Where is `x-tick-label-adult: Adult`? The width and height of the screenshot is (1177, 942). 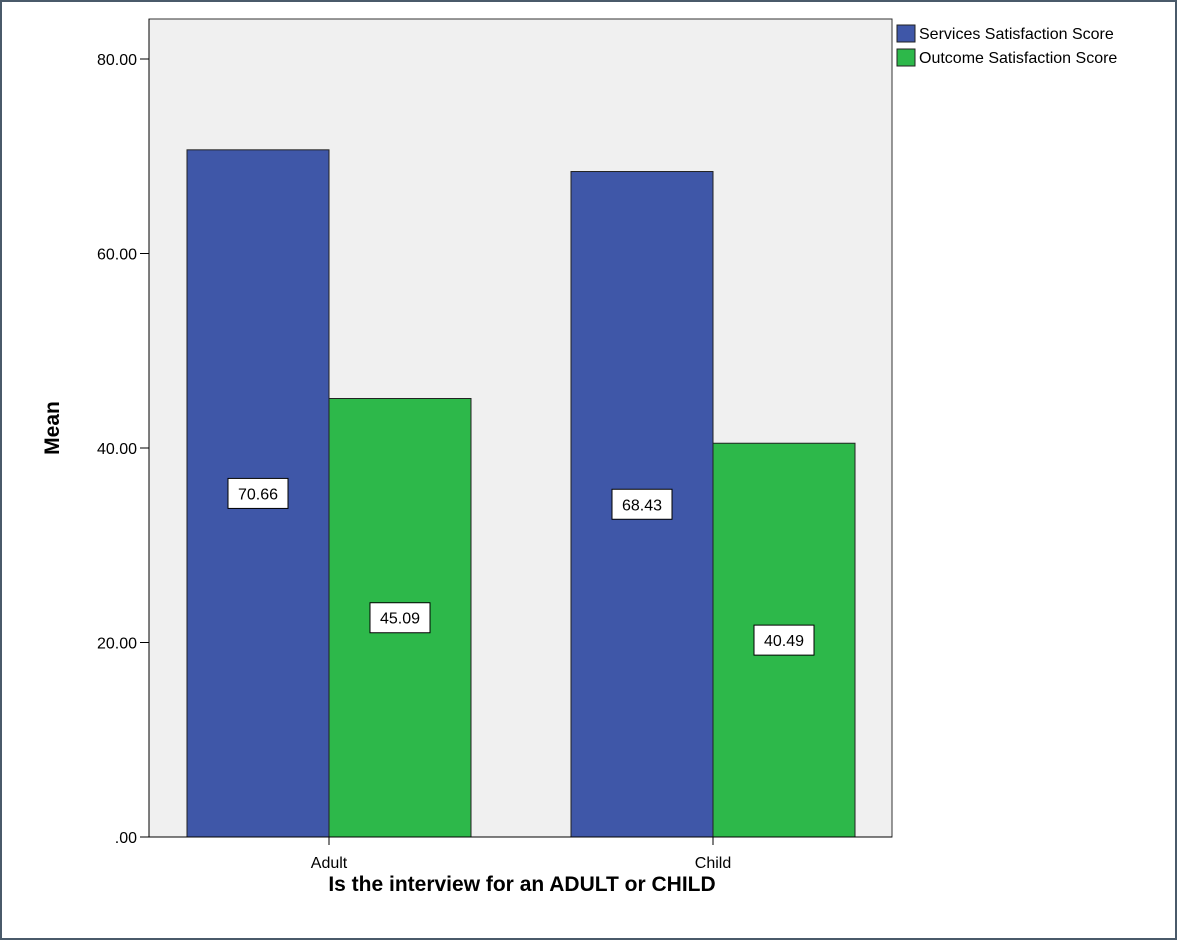
x-tick-label-adult: Adult is located at coordinates (329, 863).